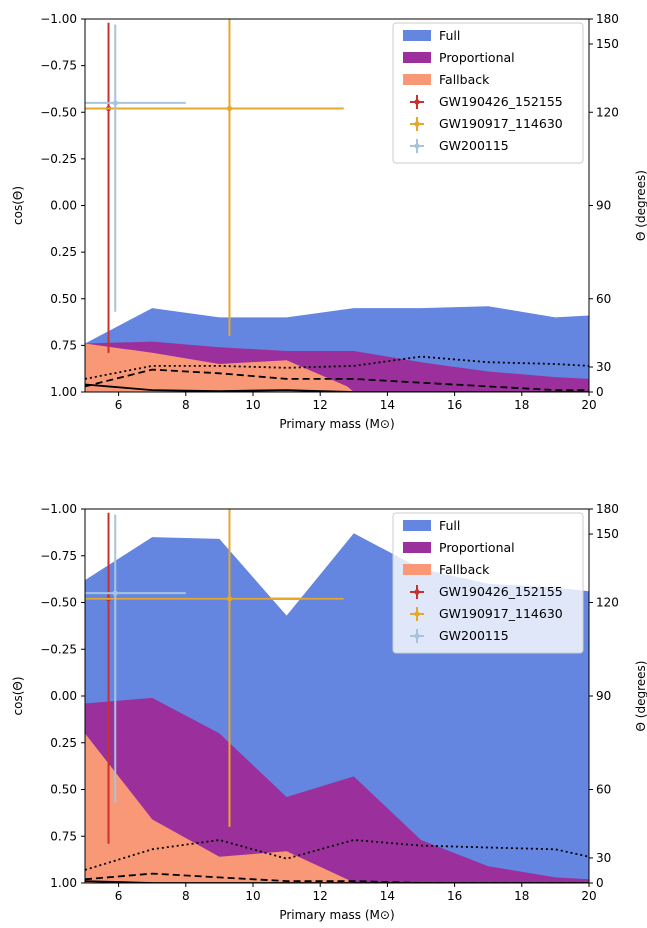  Describe the element at coordinates (603, 696) in the screenshot. I see `y2-tick-label: 90` at that location.